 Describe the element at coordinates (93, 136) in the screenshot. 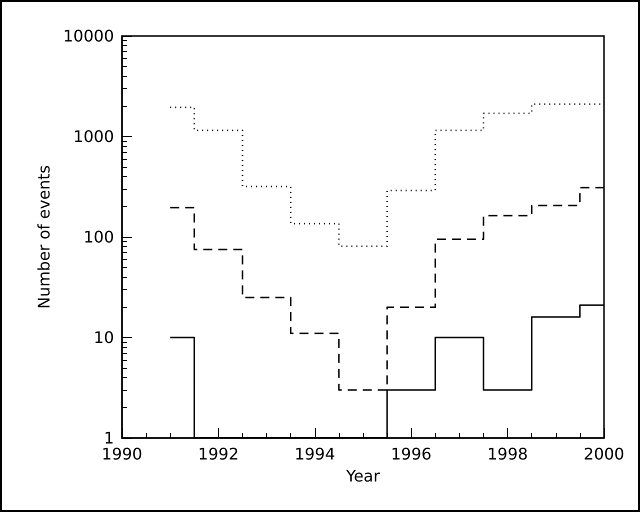

I see `y-tick-label: 1000` at that location.